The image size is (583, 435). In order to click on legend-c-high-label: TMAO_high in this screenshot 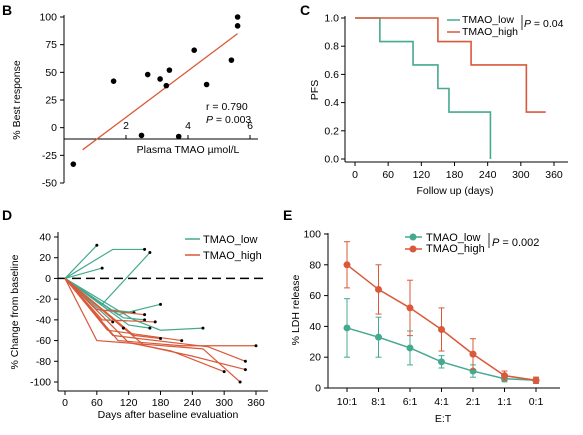, I will do `click(490, 32)`.